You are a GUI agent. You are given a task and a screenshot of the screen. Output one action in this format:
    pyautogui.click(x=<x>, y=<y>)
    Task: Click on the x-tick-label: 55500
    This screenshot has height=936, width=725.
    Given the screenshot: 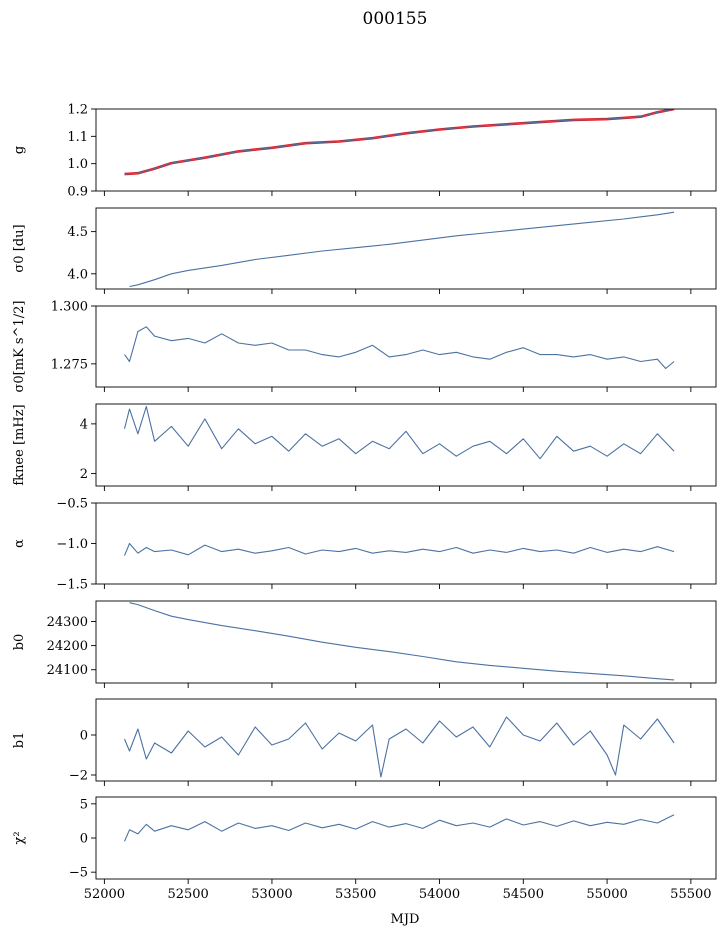 What is the action you would take?
    pyautogui.click(x=690, y=894)
    